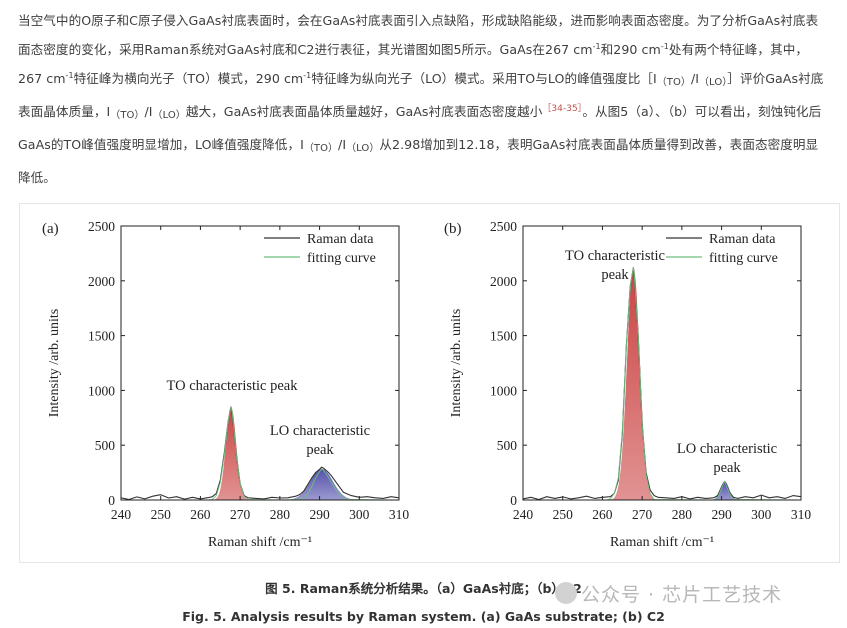  Describe the element at coordinates (562, 108) in the screenshot. I see `citation-link: ［34-35］` at that location.